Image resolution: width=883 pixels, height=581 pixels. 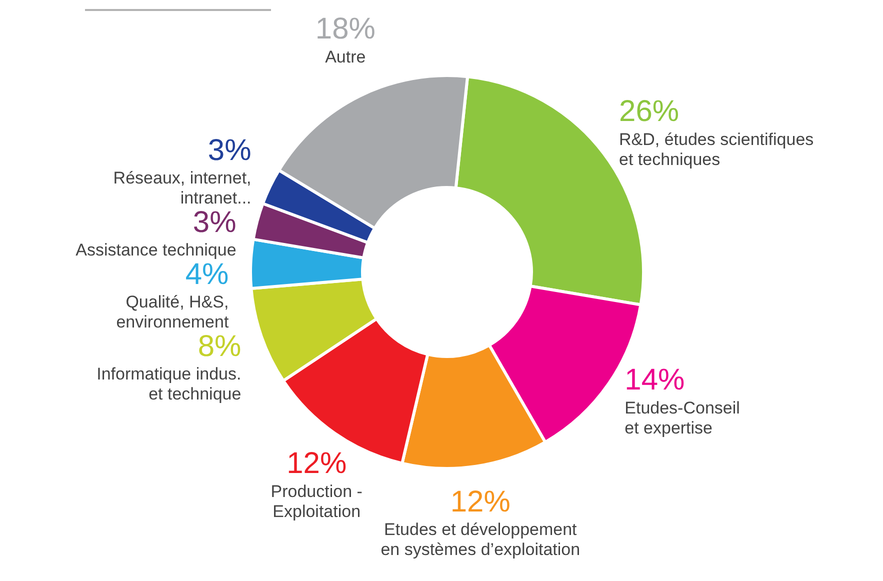 I want to click on data-label: 18%, so click(x=345, y=29).